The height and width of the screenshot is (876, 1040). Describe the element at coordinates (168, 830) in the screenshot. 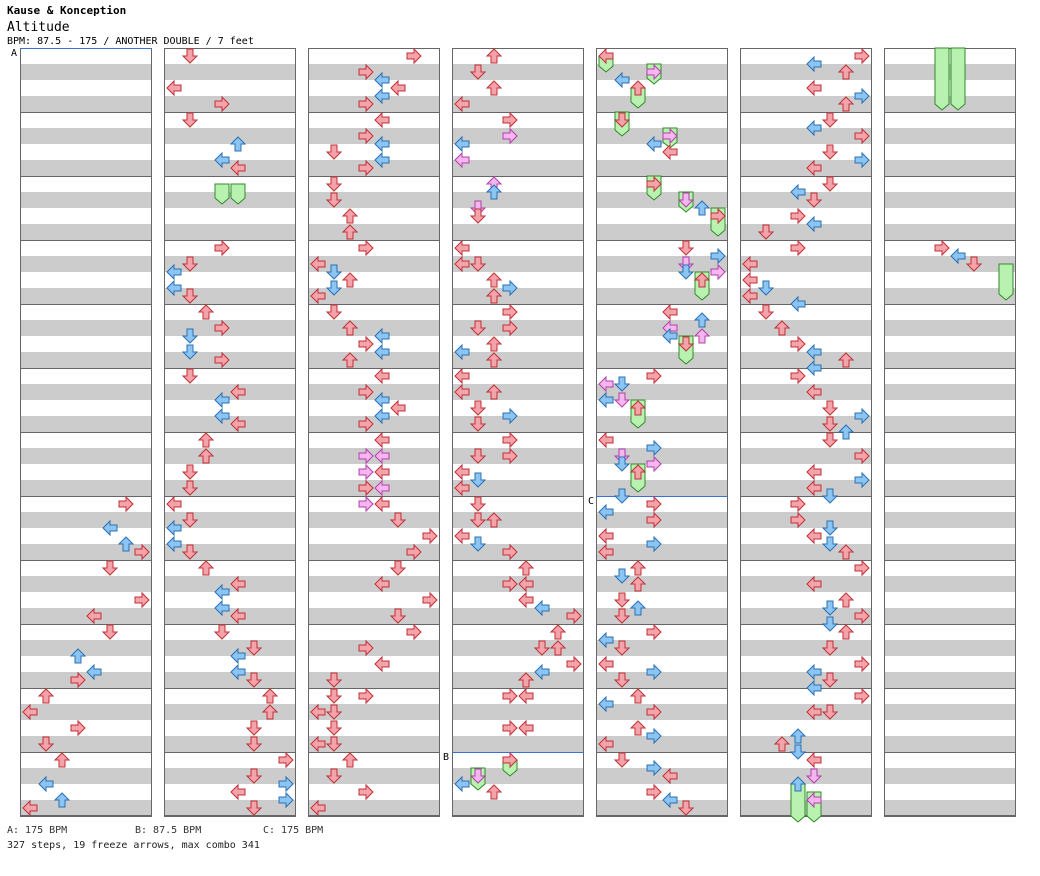

I see `bpm-legend-b: B: 87.5 BPM` at that location.